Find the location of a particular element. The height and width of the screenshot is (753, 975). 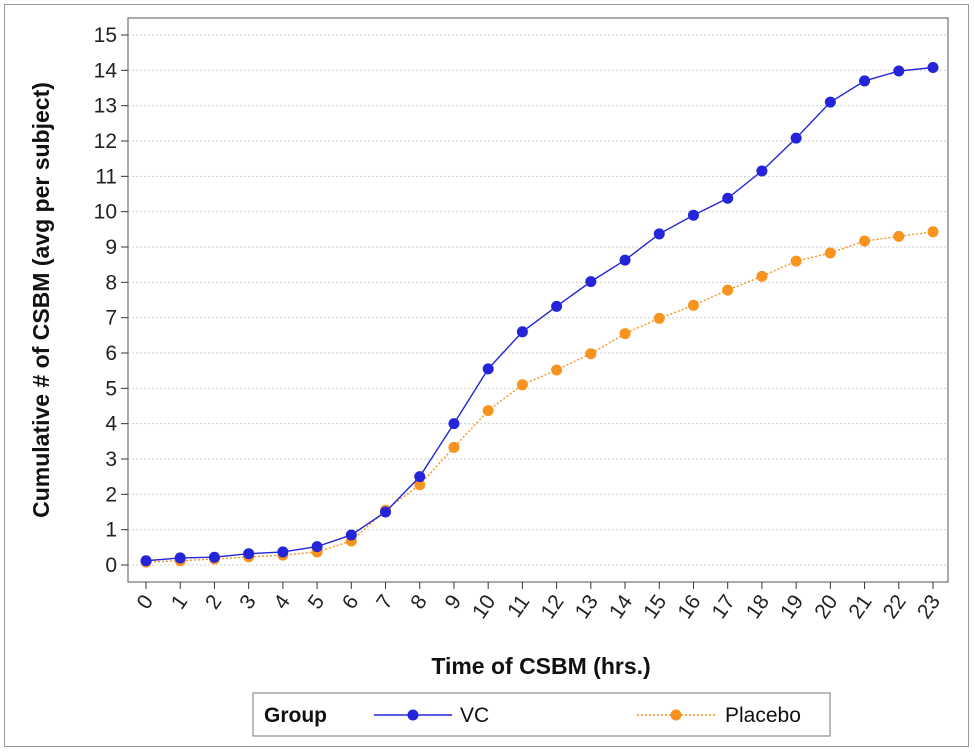

legend: Group VC Placebo is located at coordinates (541, 714).